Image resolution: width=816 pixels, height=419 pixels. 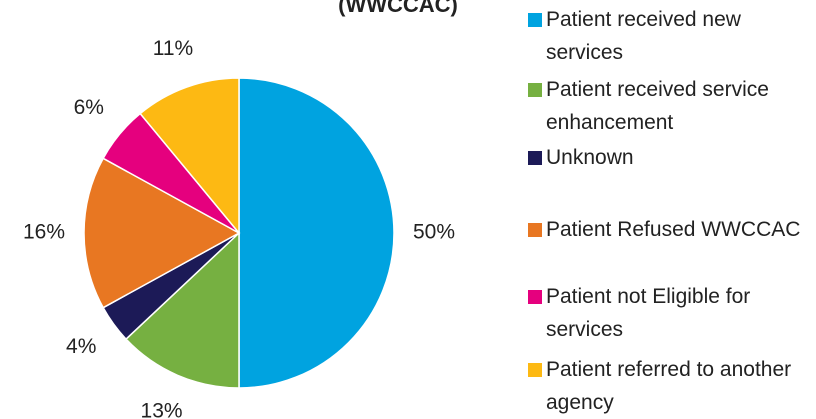 I want to click on legend-label: Patient not Eligible for services, so click(x=648, y=313).